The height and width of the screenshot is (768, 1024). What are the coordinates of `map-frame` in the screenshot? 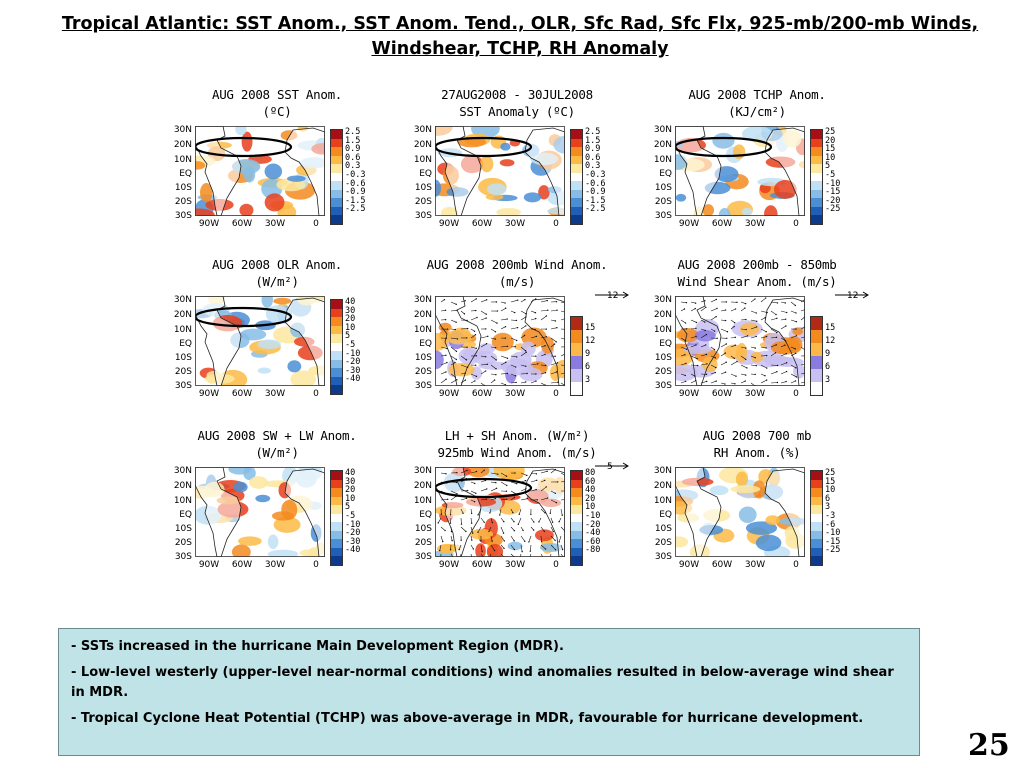 It's located at (740, 171).